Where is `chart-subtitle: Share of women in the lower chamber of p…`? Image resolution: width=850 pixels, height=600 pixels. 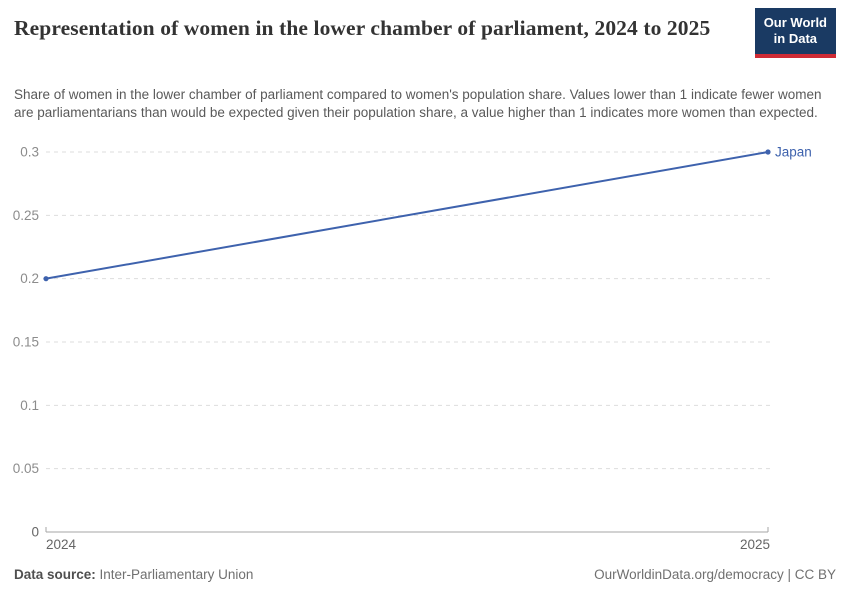
chart-subtitle: Share of women in the lower chamber of p… is located at coordinates (418, 103).